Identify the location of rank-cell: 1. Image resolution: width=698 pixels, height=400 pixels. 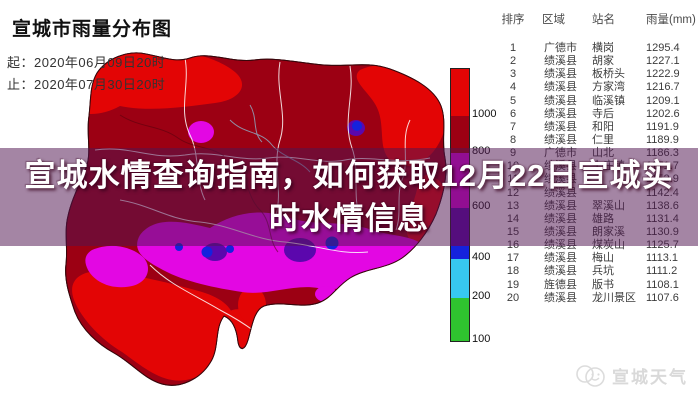
(513, 48).